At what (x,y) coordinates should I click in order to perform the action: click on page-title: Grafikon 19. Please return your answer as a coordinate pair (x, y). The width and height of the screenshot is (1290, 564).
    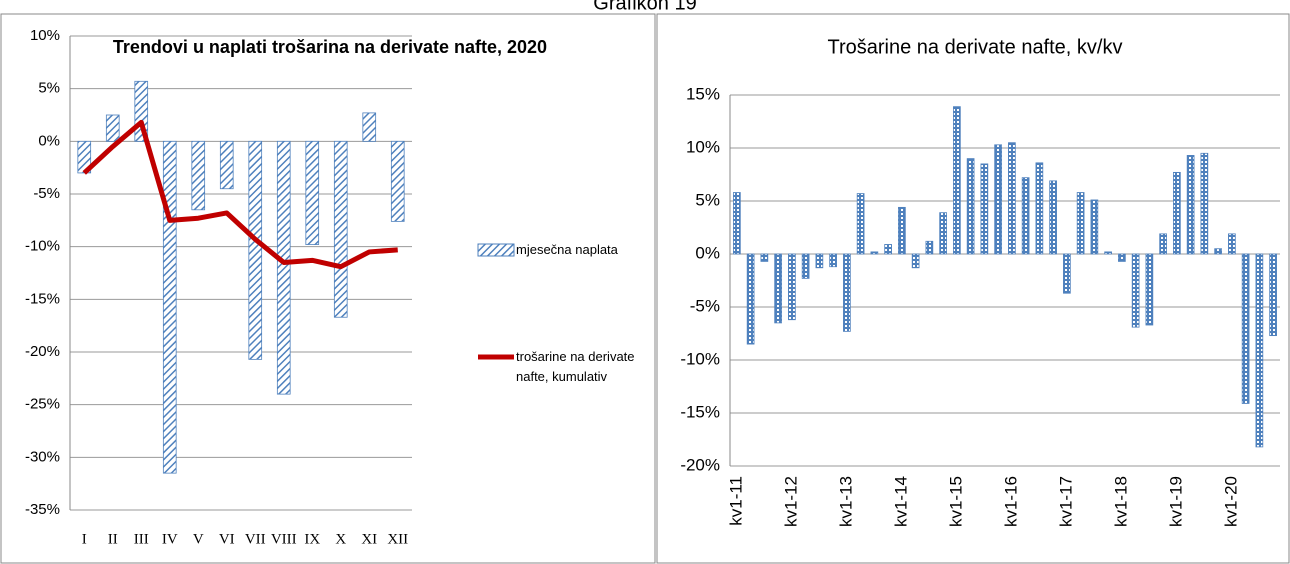
    Looking at the image, I should click on (644, 7).